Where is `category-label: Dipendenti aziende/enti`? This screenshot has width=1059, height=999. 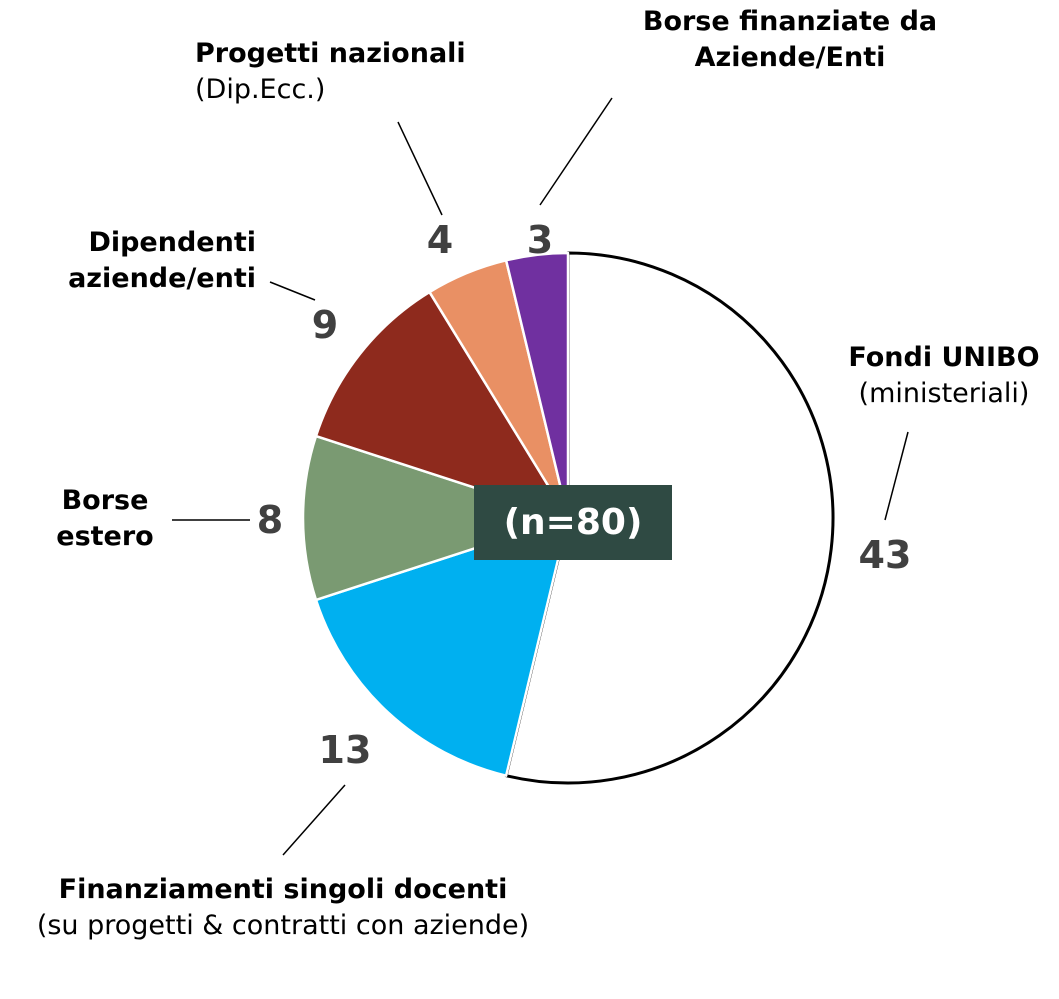 category-label: Dipendenti aziende/enti is located at coordinates (128, 261).